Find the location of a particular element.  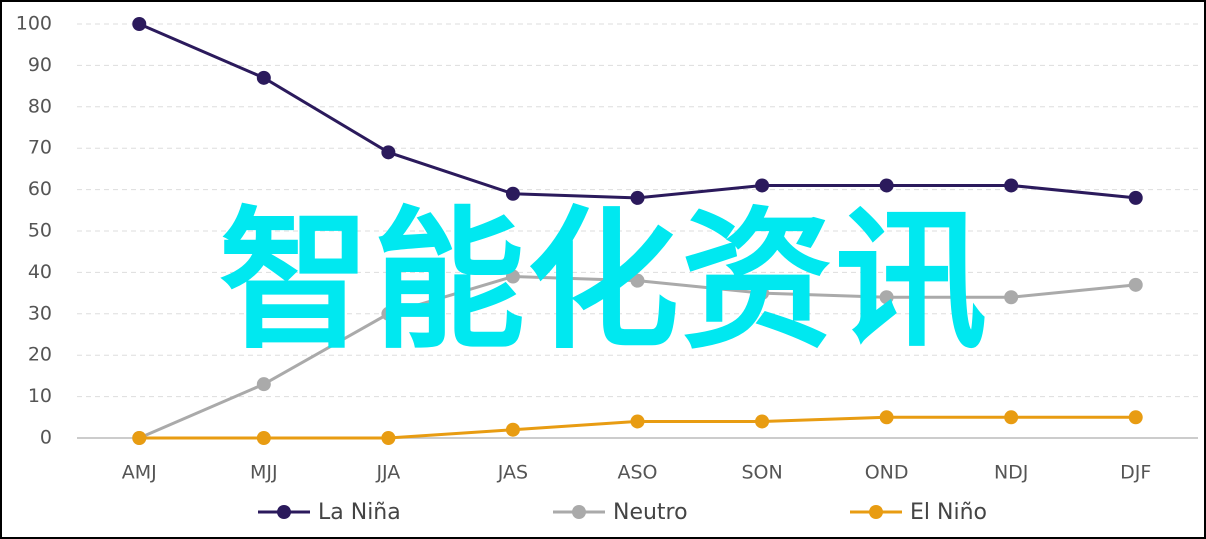

x-tick-label: DJF is located at coordinates (1135, 473).